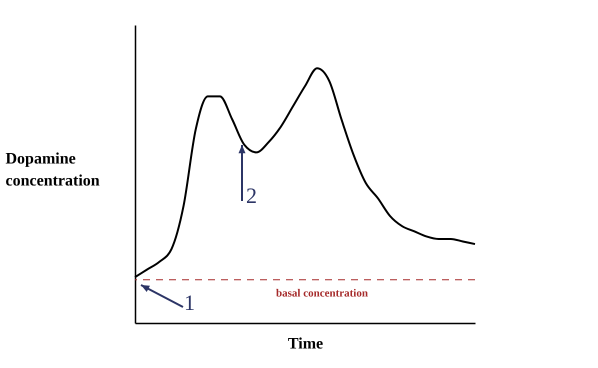 This screenshot has width=598, height=368. What do you see at coordinates (322, 294) in the screenshot?
I see `ref-line-label: basal concentration` at bounding box center [322, 294].